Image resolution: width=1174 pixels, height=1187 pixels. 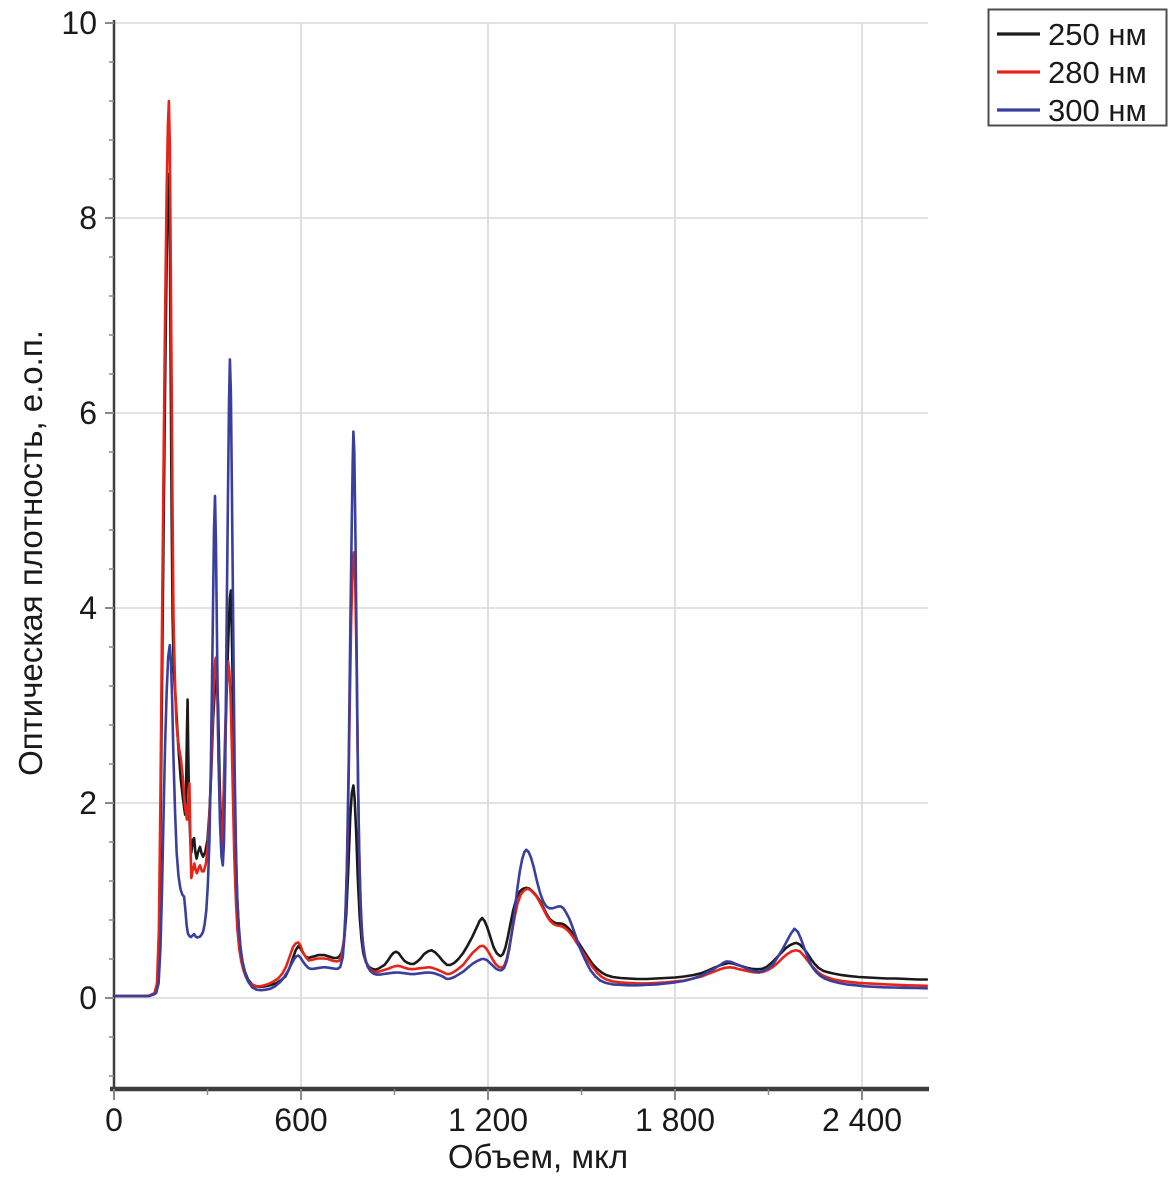 What do you see at coordinates (88, 218) in the screenshot?
I see `y-tick-label: 8` at bounding box center [88, 218].